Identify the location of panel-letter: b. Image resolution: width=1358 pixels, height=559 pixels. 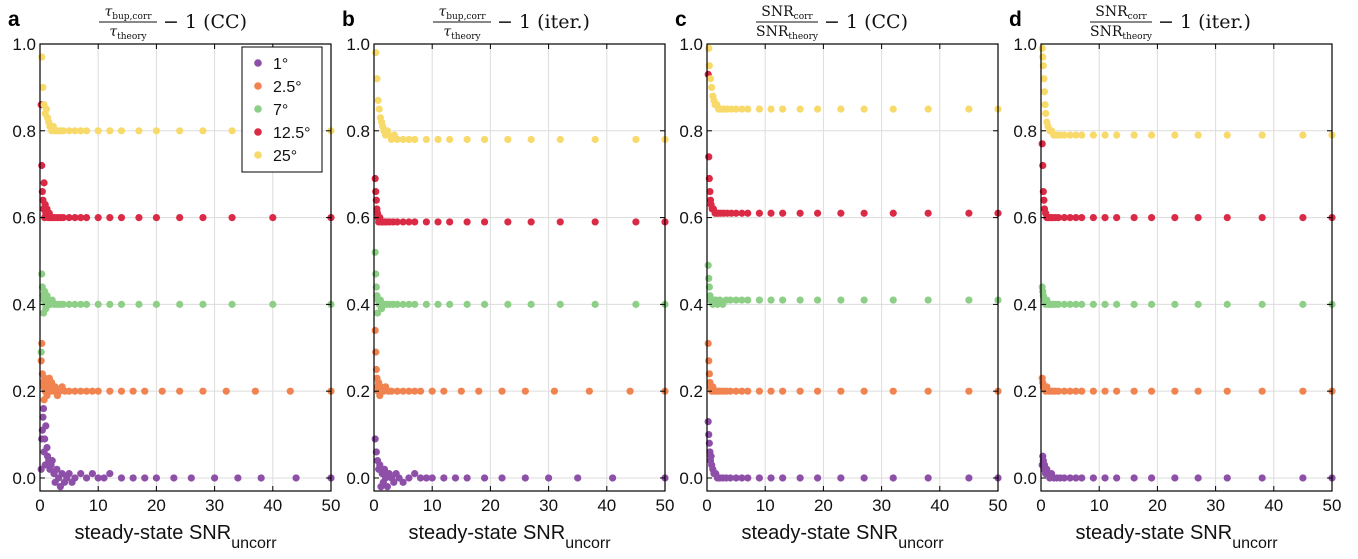
(348, 19).